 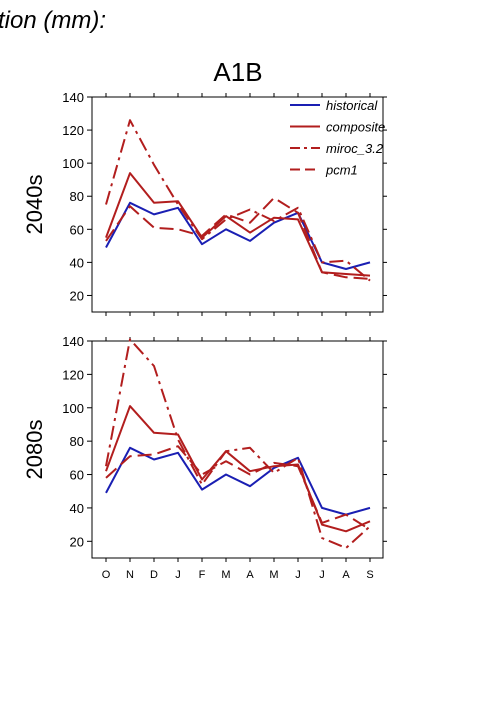 What do you see at coordinates (352, 105) in the screenshot?
I see `legend-label: historical` at bounding box center [352, 105].